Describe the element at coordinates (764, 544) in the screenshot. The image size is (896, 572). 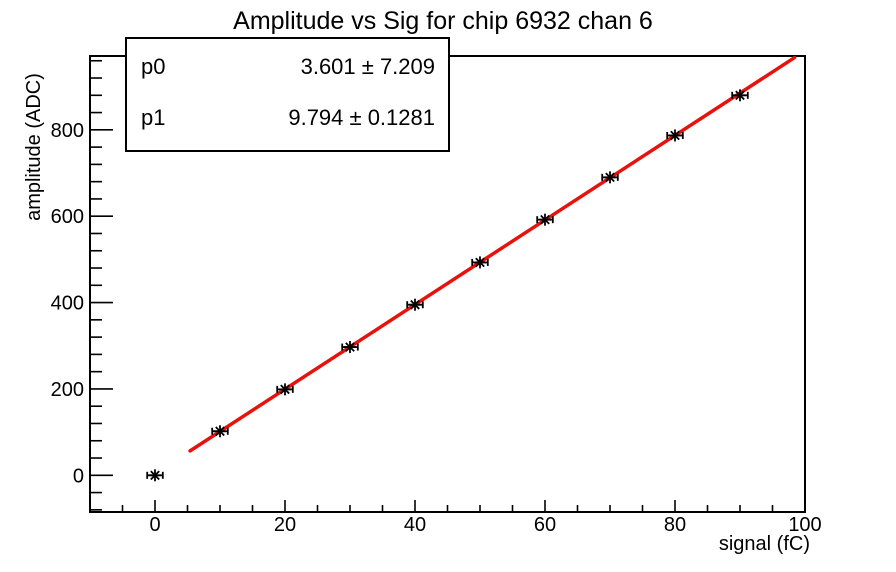
I see `x-axis-title: signal (fC)` at that location.